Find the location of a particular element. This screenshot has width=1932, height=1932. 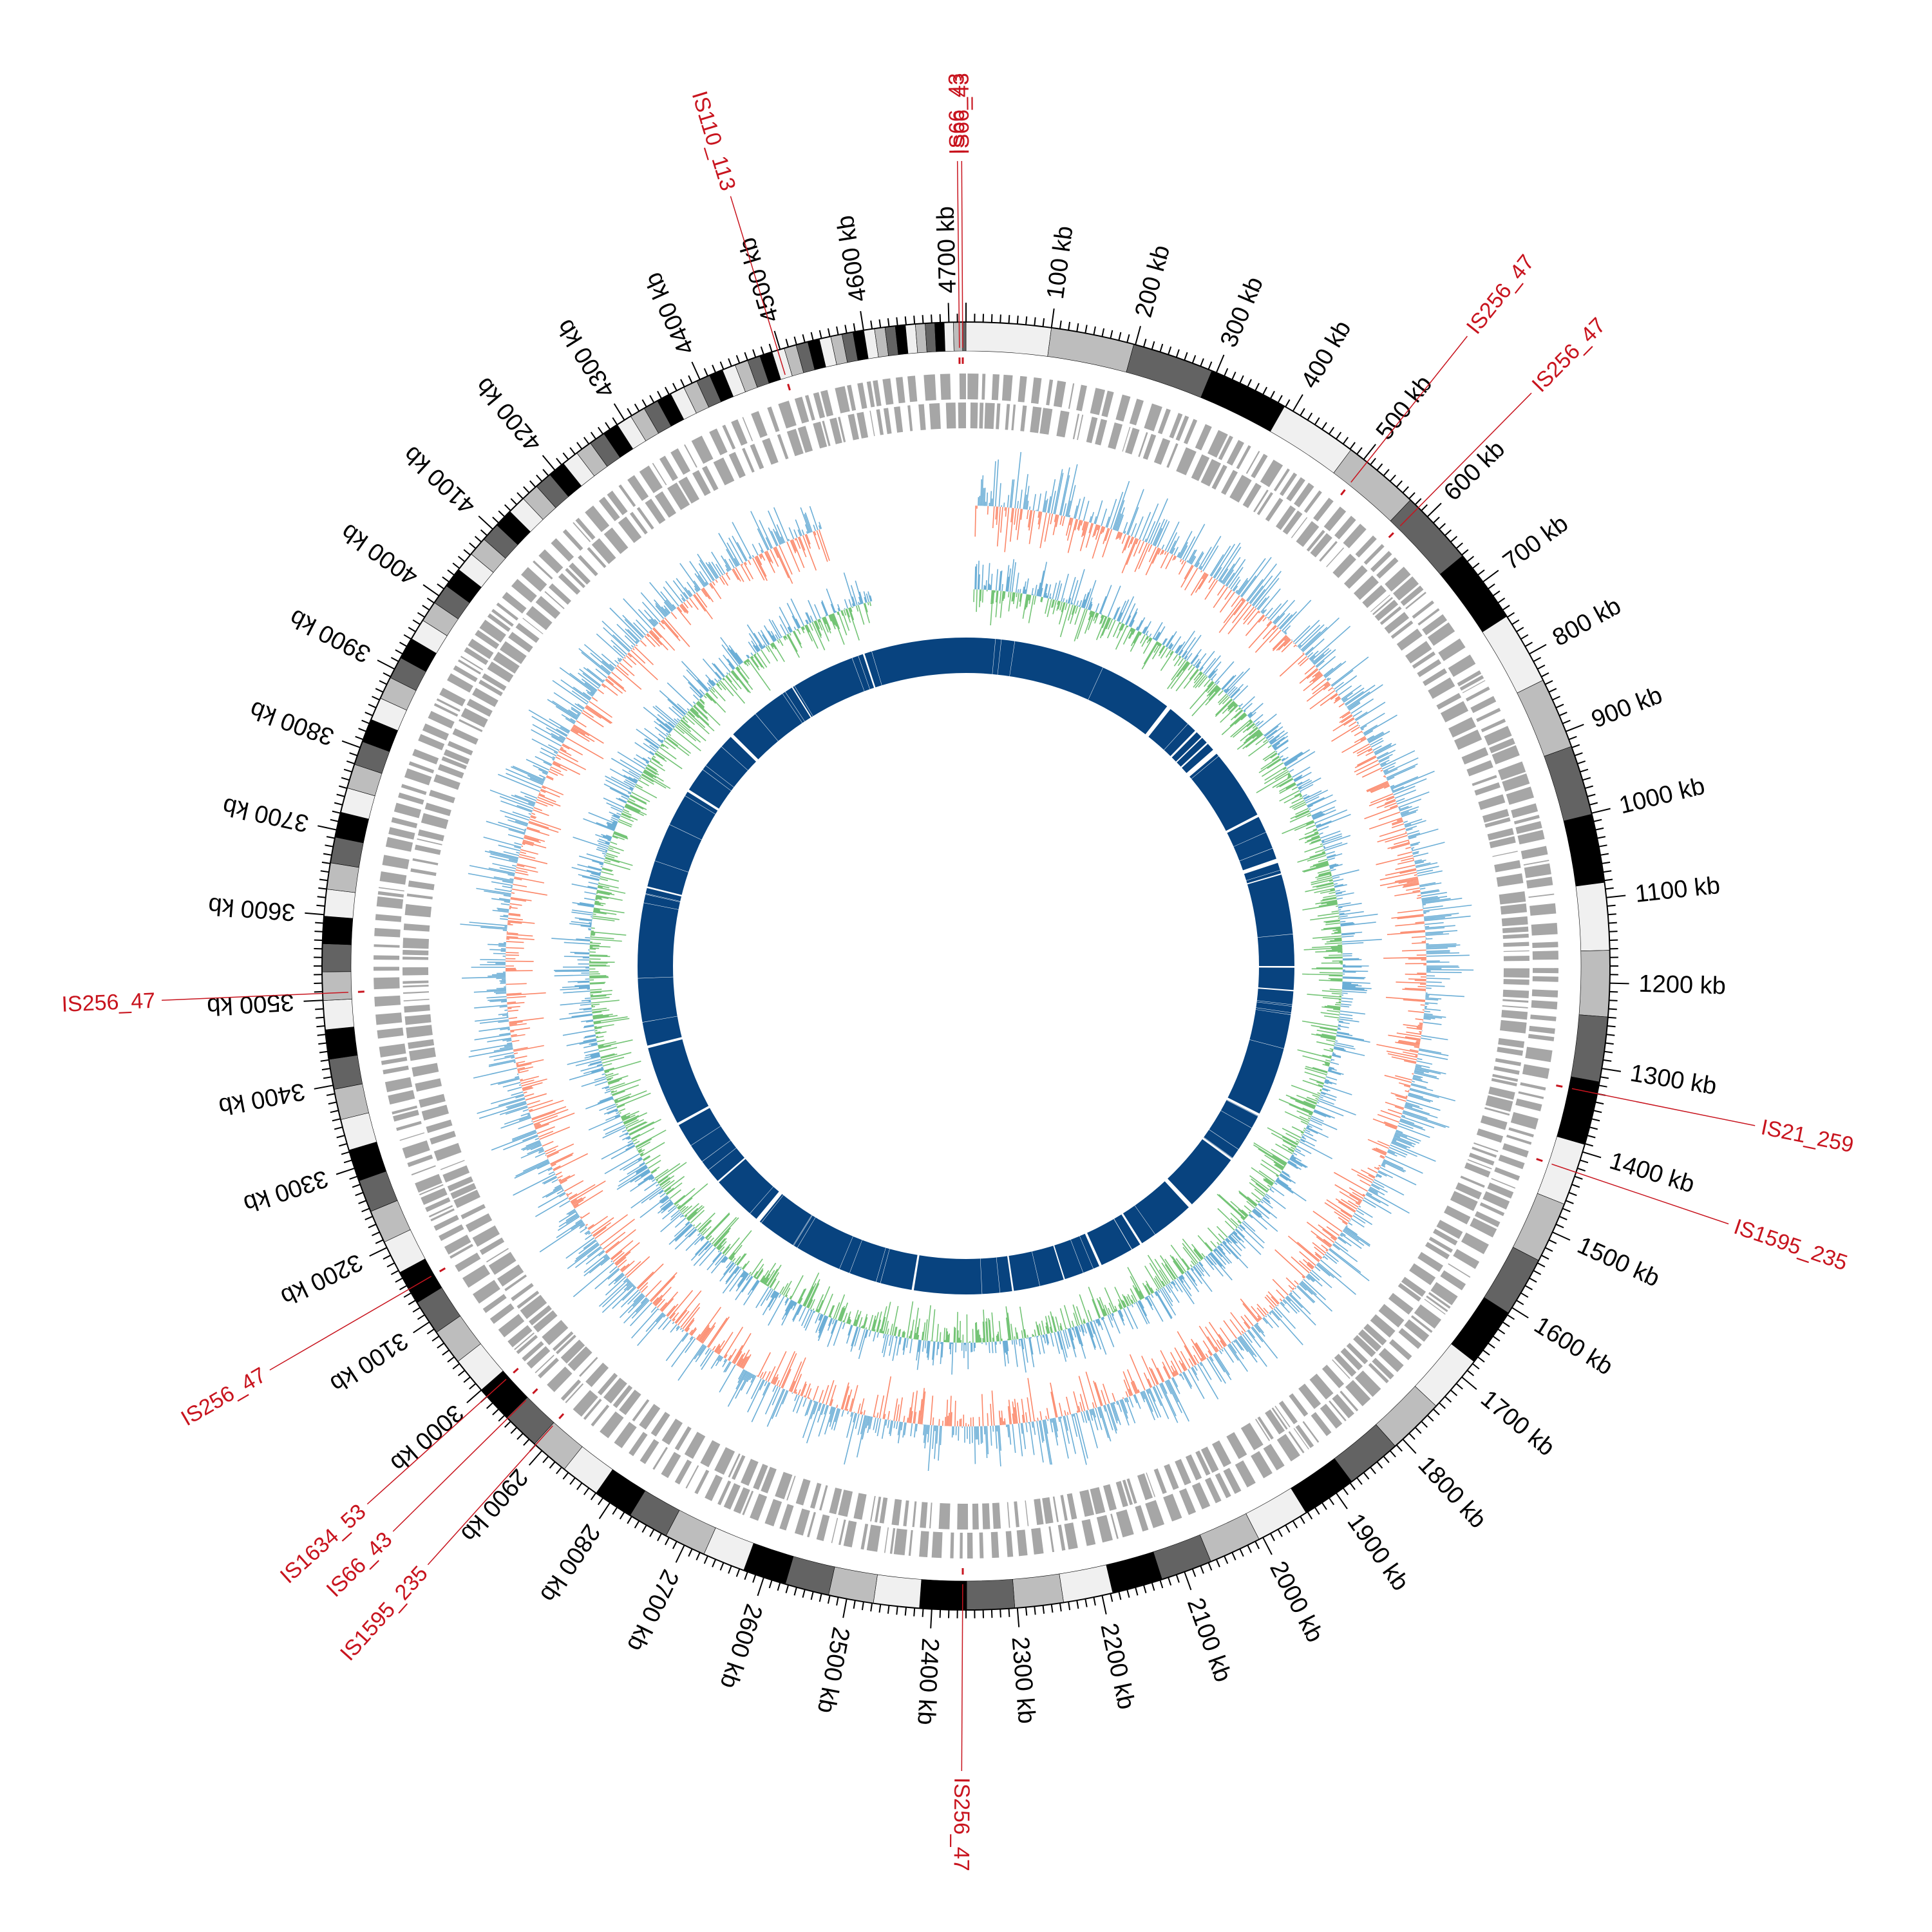

tick-label: 1400 kb is located at coordinates (1652, 1173).